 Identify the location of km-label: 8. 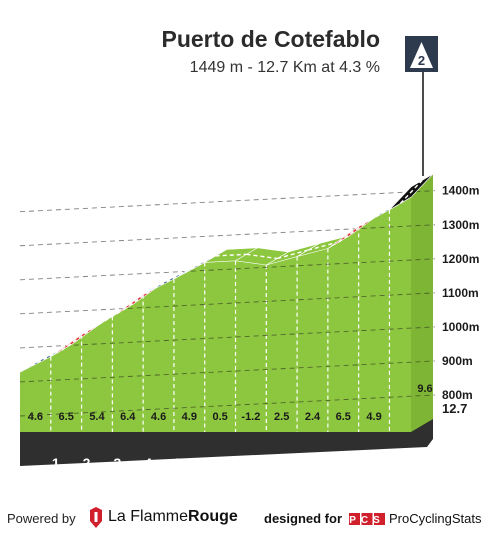
(271, 463).